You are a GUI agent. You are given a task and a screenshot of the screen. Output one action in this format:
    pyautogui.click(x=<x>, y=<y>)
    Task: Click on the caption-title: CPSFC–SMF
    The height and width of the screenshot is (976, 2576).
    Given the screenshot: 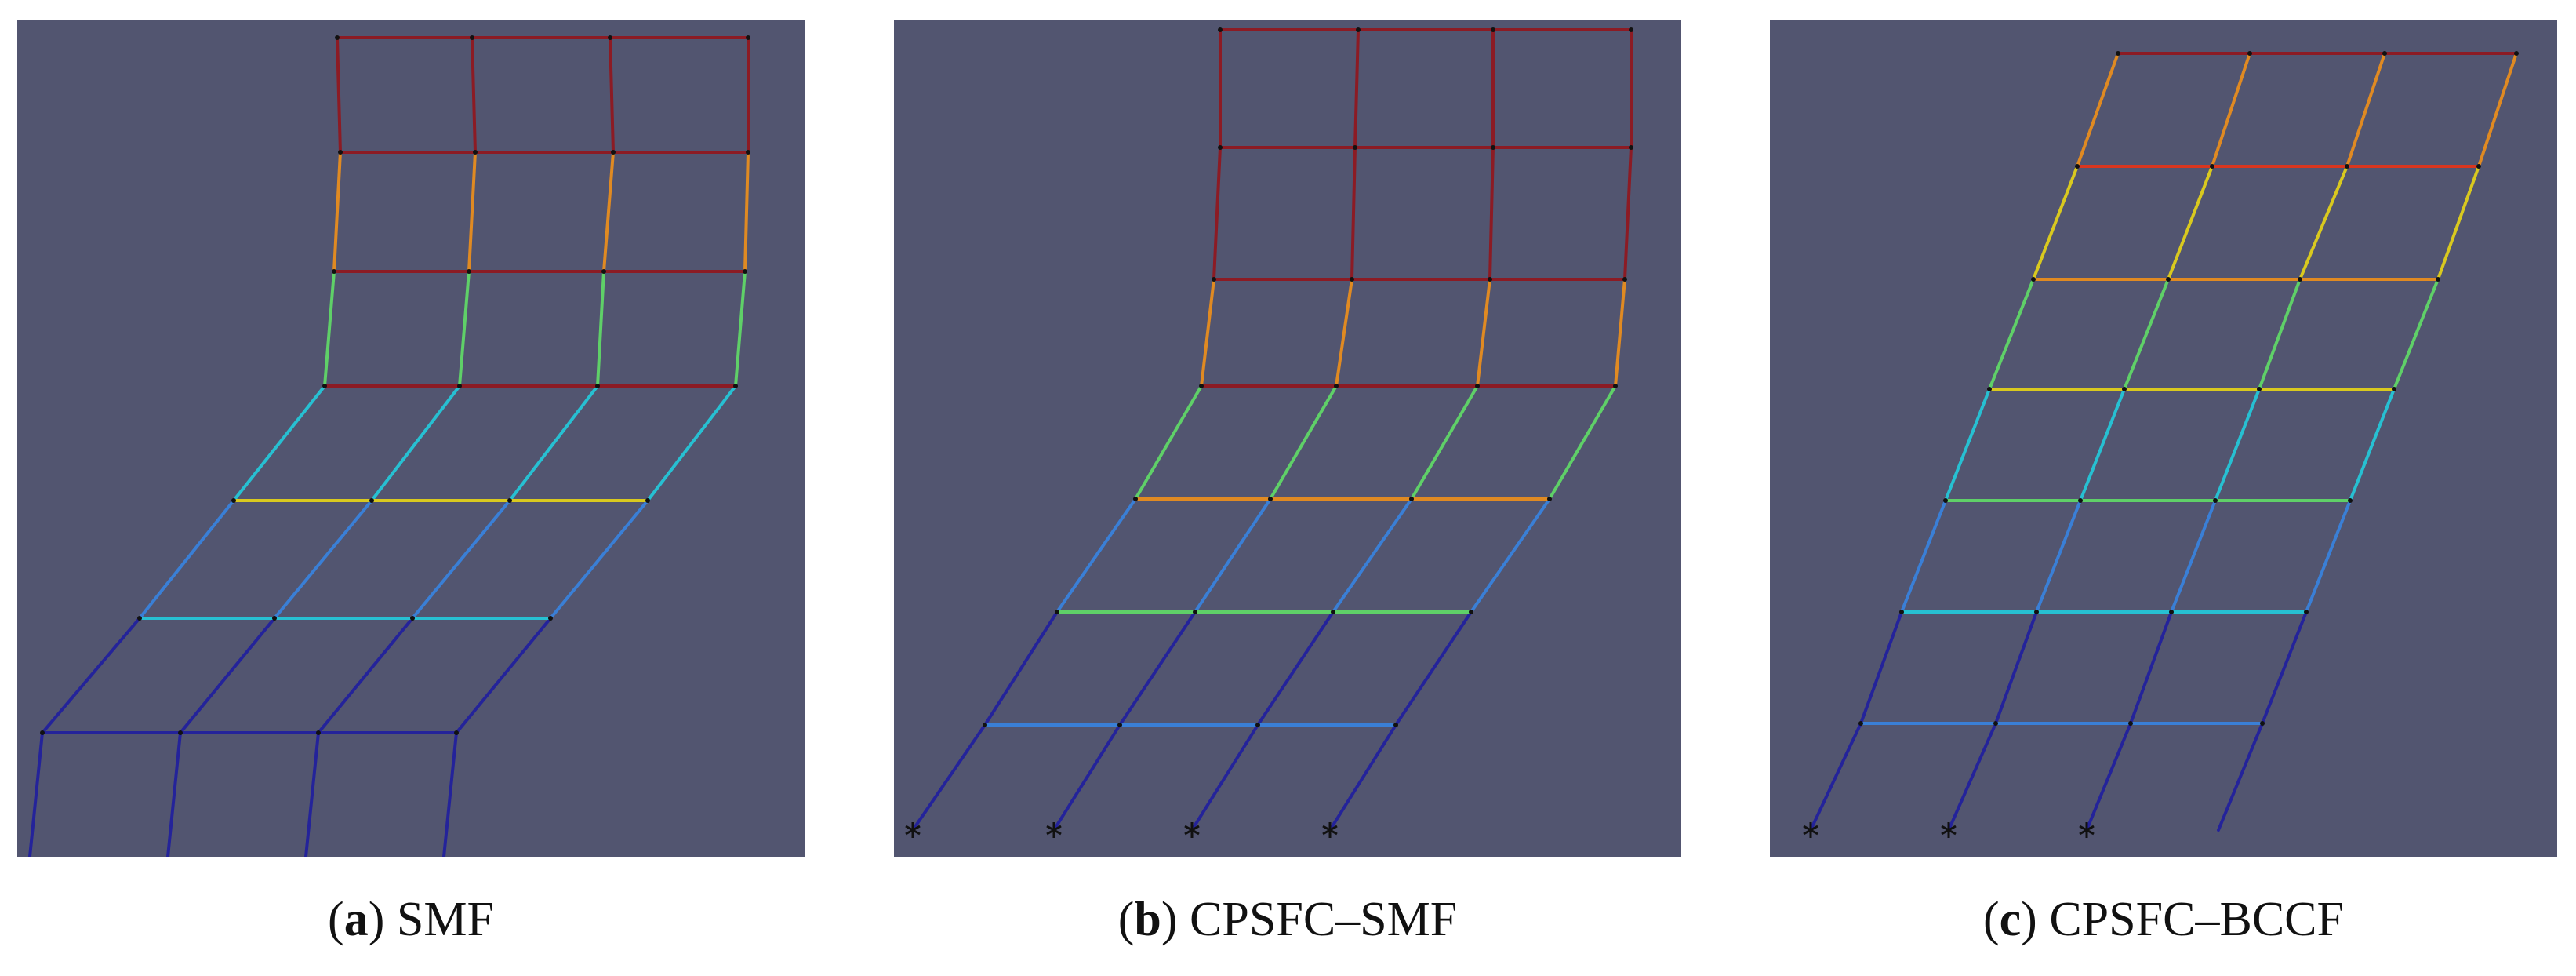 What is the action you would take?
    pyautogui.click(x=1324, y=919)
    